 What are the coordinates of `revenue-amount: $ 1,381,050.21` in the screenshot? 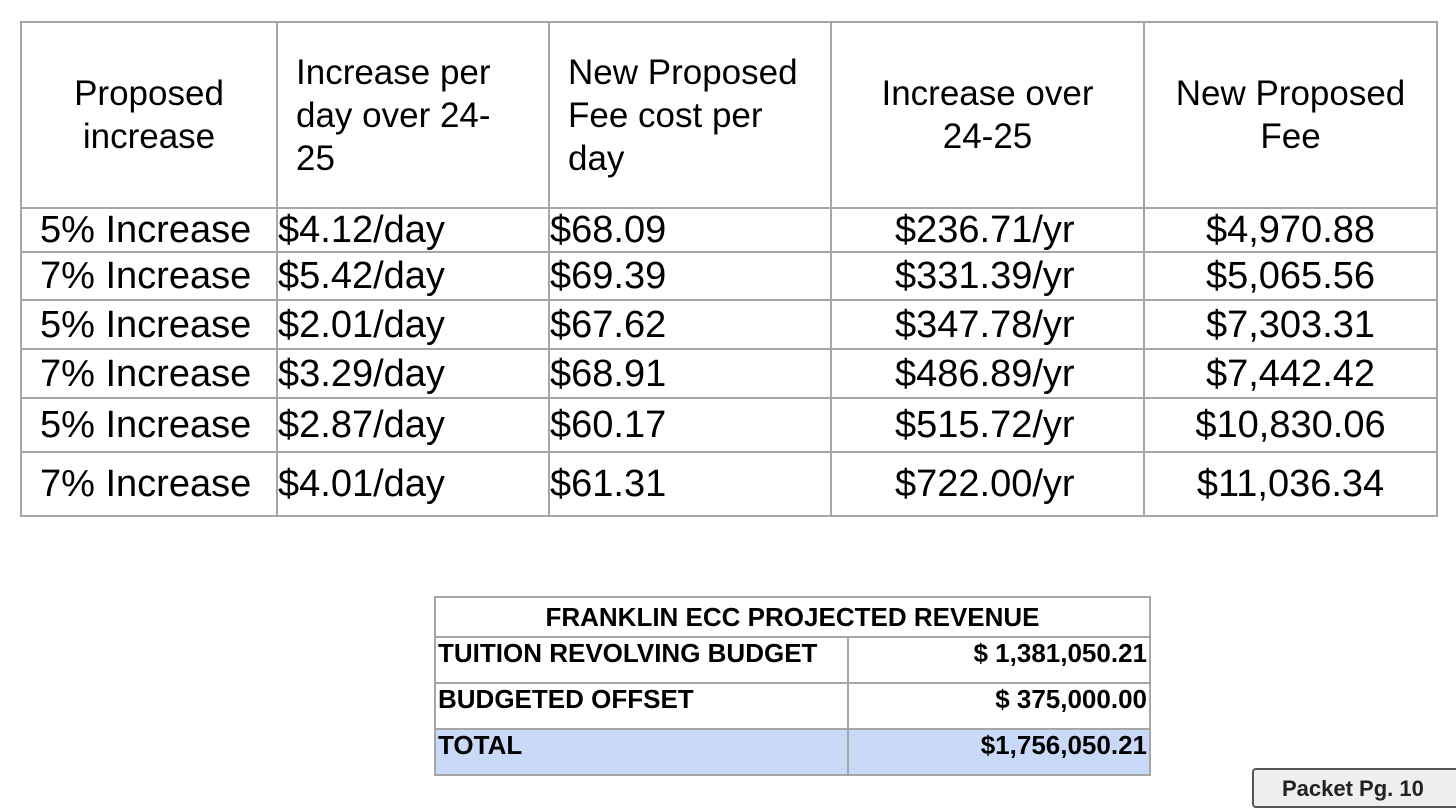 It's located at (999, 660).